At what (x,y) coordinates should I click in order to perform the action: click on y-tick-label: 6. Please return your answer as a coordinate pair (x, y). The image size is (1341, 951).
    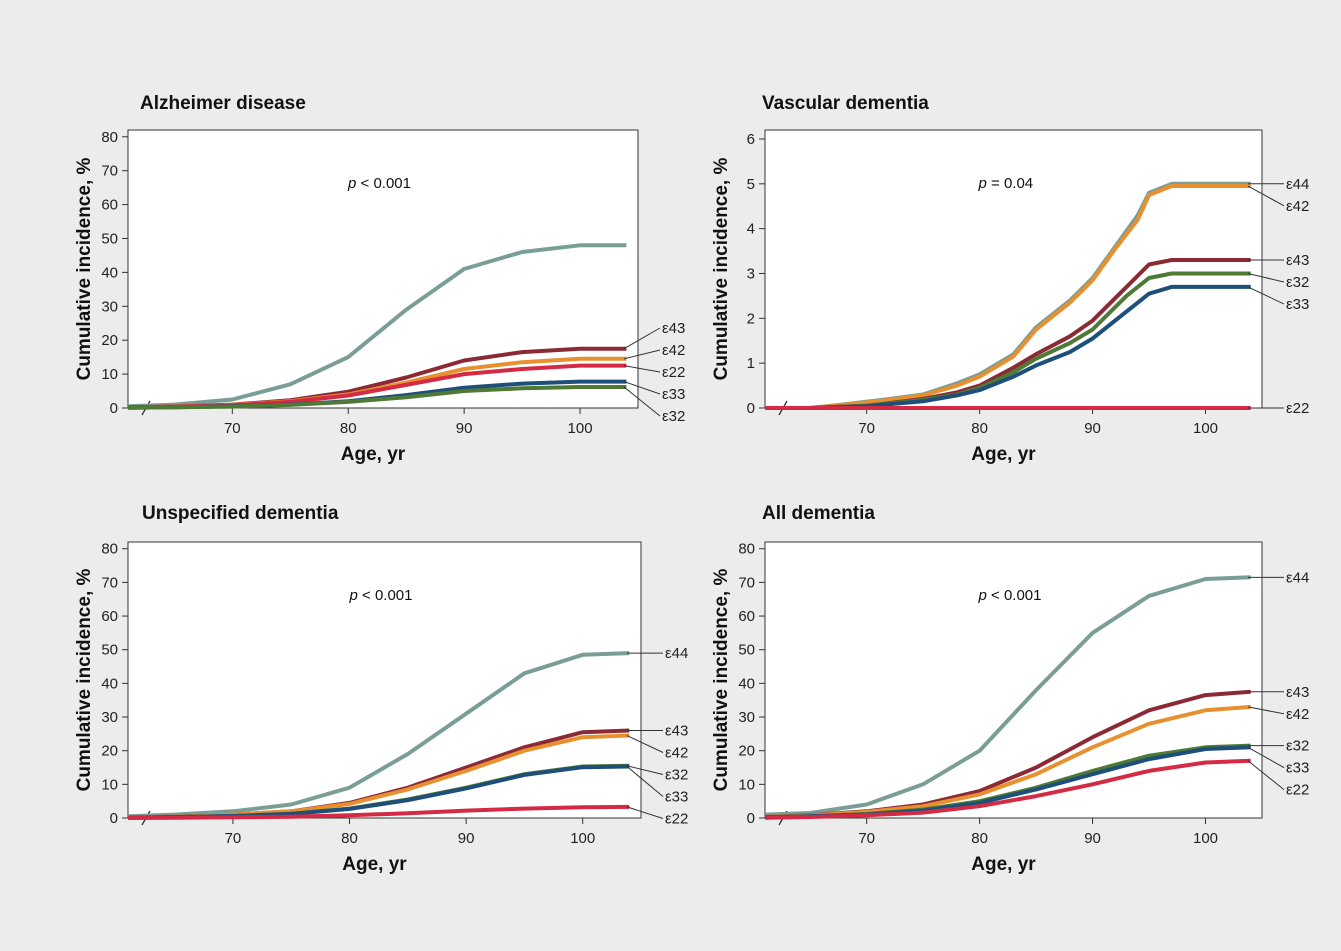
    Looking at the image, I should click on (751, 139).